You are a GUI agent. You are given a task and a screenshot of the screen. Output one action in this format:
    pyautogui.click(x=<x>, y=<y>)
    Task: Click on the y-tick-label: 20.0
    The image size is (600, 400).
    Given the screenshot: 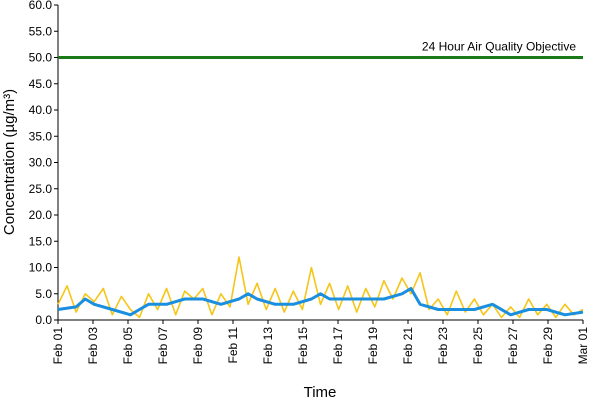 What is the action you would take?
    pyautogui.click(x=41, y=215)
    